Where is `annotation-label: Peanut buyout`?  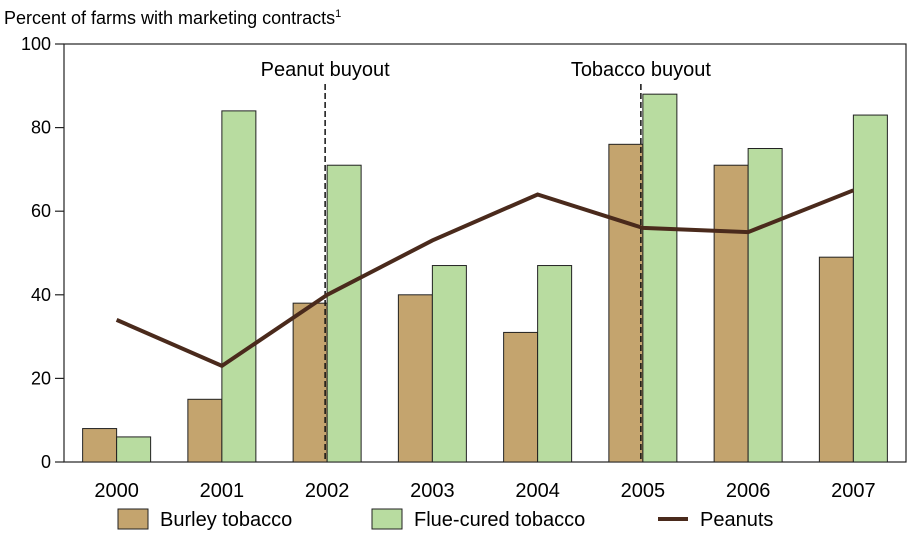
annotation-label: Peanut buyout is located at coordinates (325, 70).